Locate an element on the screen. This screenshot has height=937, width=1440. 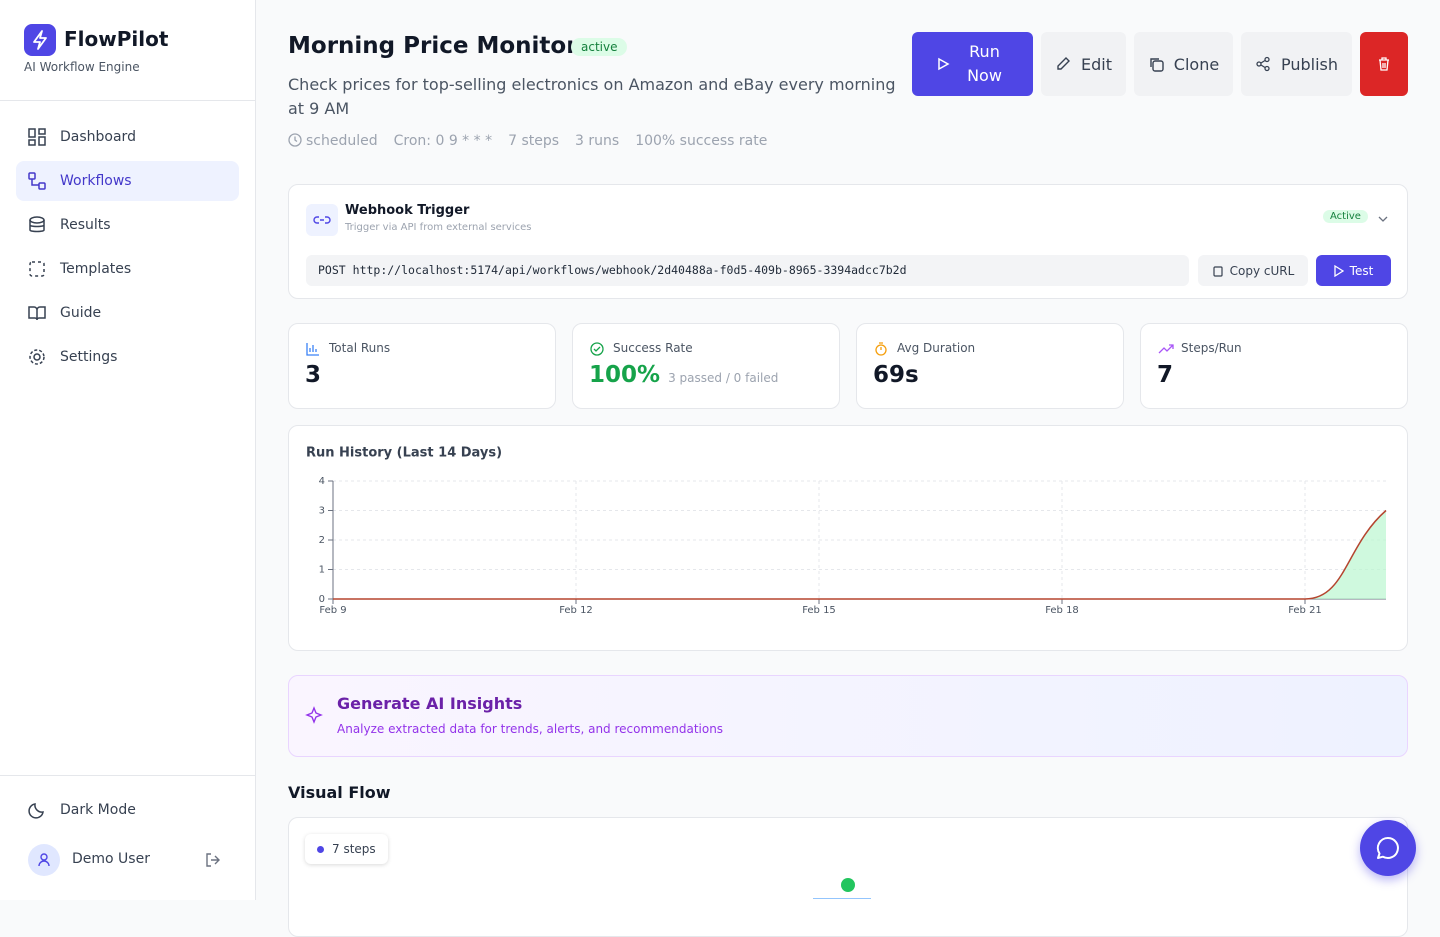
y-tick-label: 3 is located at coordinates (322, 511).